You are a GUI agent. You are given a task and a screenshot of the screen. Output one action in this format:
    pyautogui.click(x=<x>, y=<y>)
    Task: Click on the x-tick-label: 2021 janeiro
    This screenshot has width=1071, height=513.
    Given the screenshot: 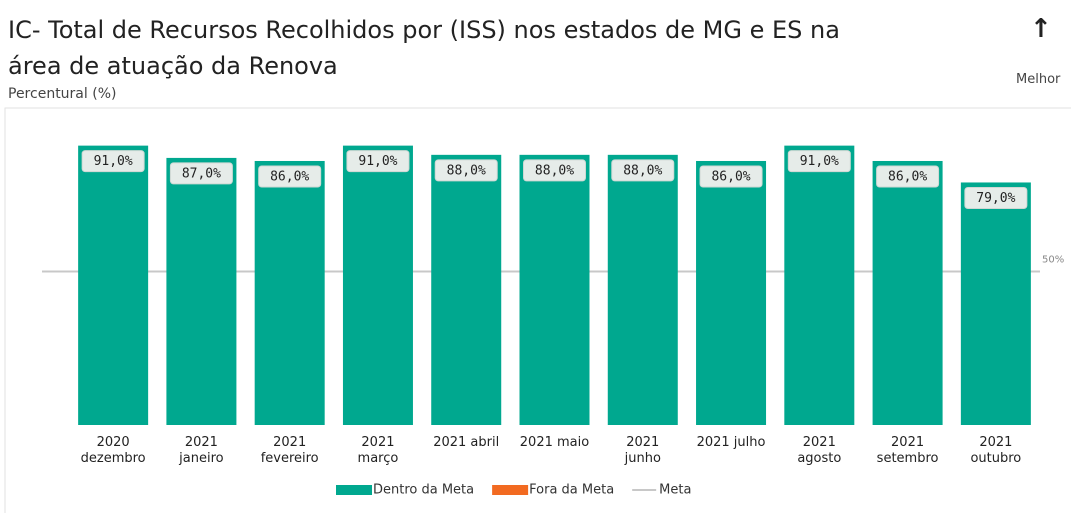 What is the action you would take?
    pyautogui.click(x=201, y=450)
    